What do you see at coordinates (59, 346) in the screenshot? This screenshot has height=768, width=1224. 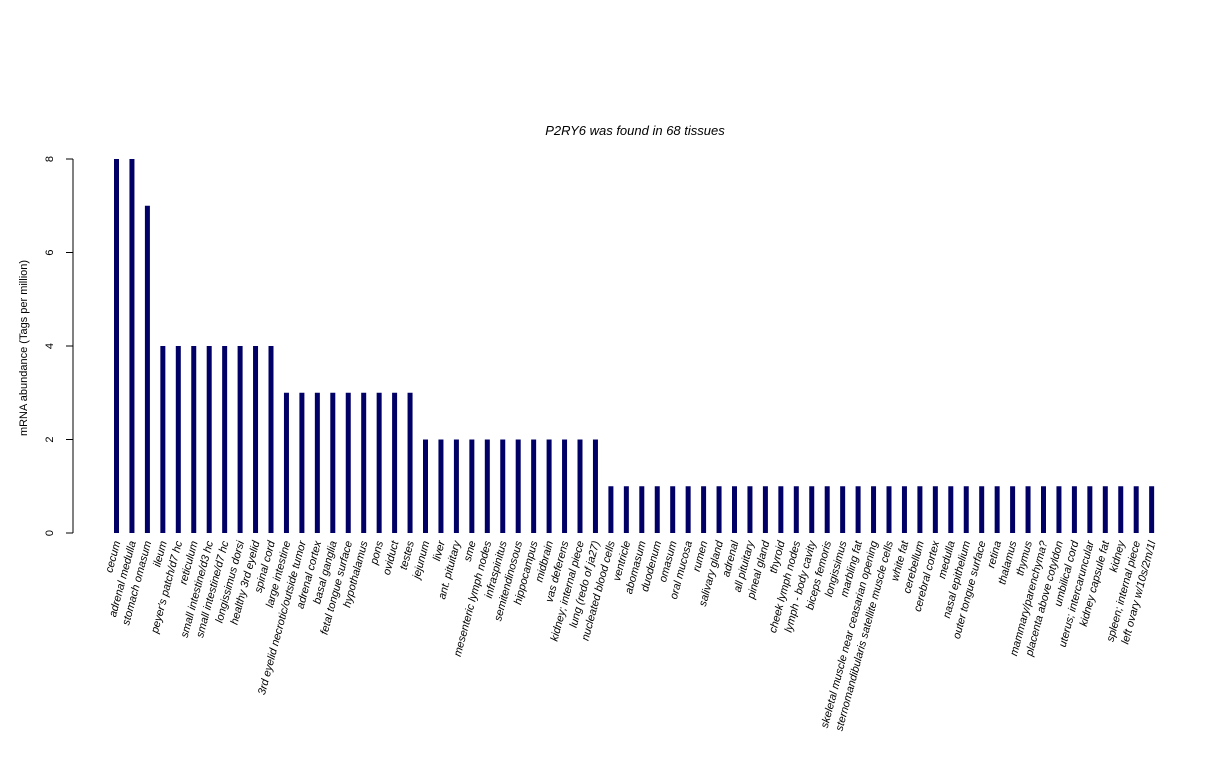 I see `y-axis: 0 2 4 6 8` at bounding box center [59, 346].